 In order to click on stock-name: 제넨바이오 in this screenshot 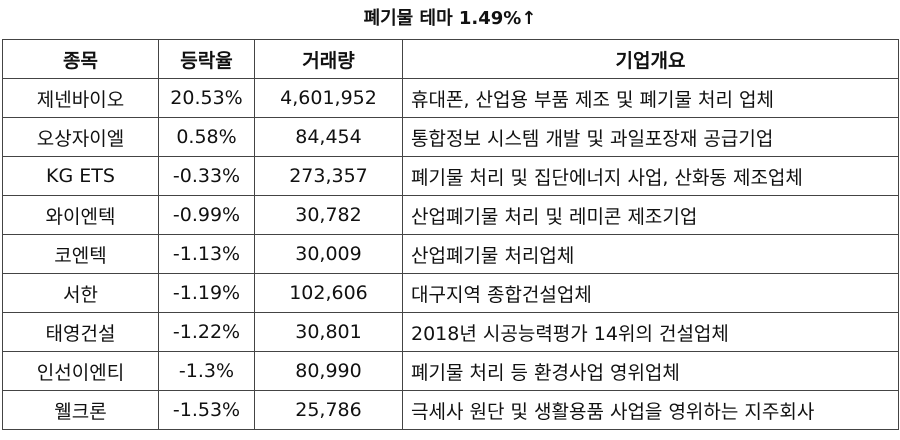, I will do `click(80, 98)`.